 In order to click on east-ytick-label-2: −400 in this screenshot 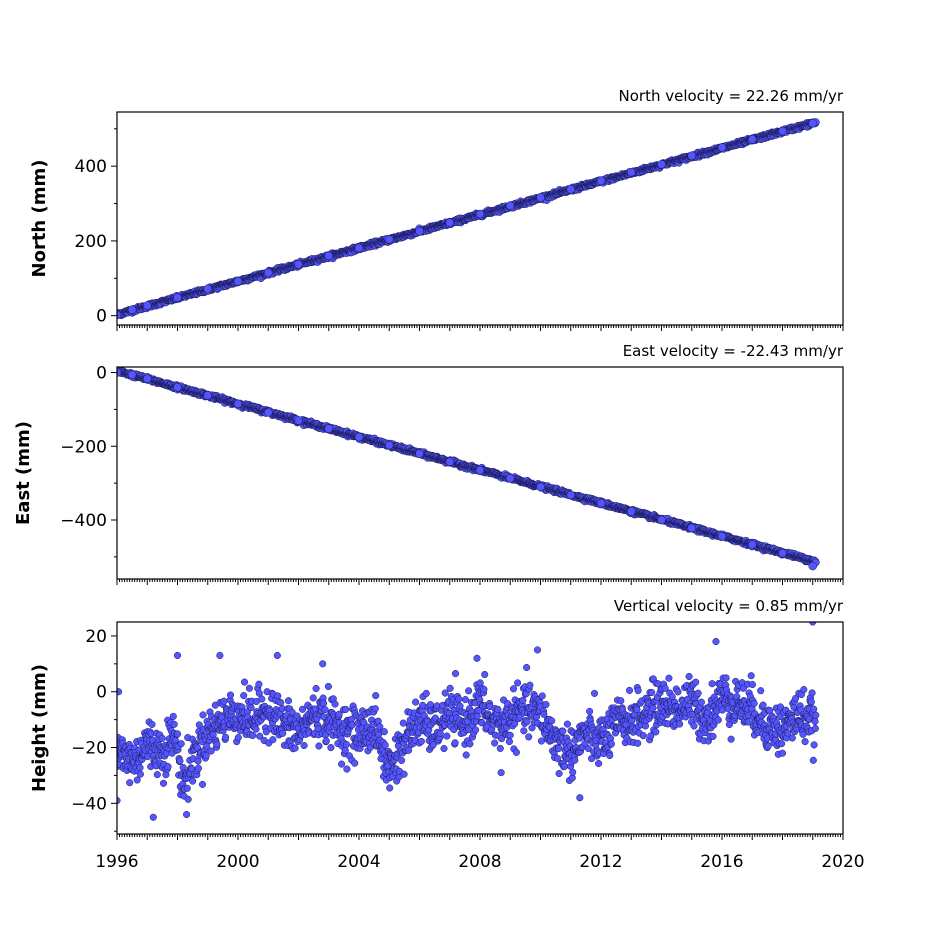, I will do `click(83, 521)`.